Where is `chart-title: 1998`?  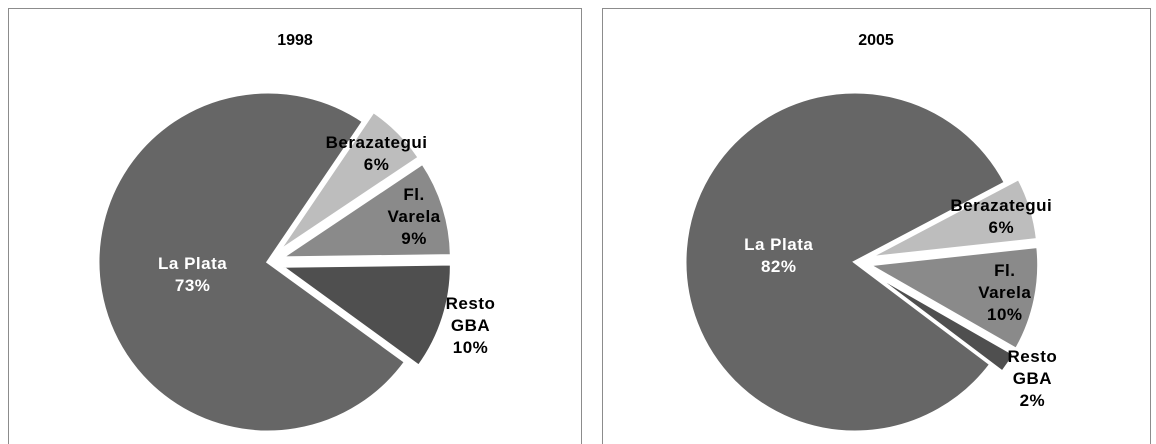 chart-title: 1998 is located at coordinates (295, 40).